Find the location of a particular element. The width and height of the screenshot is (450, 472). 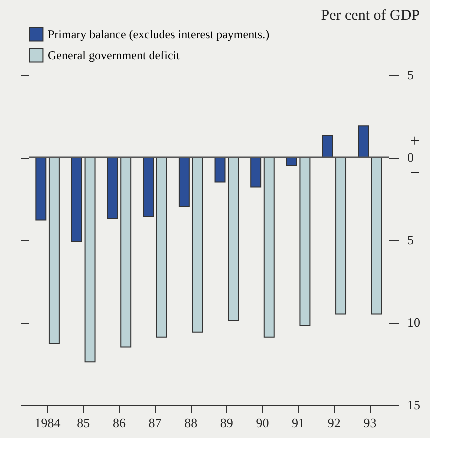

legend-label: Primary balance (excludes interest payments.) is located at coordinates (159, 35).